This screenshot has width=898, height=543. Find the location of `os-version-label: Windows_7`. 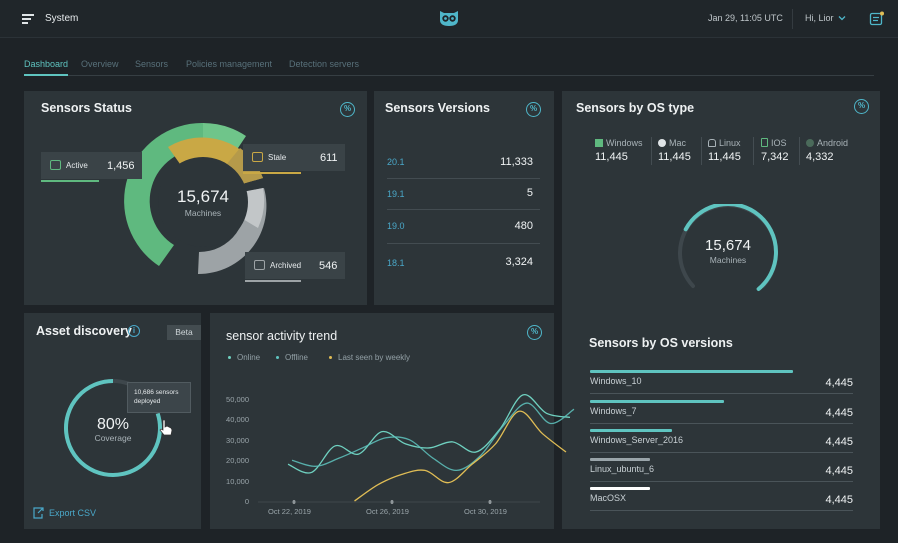

os-version-label: Windows_7 is located at coordinates (613, 411).